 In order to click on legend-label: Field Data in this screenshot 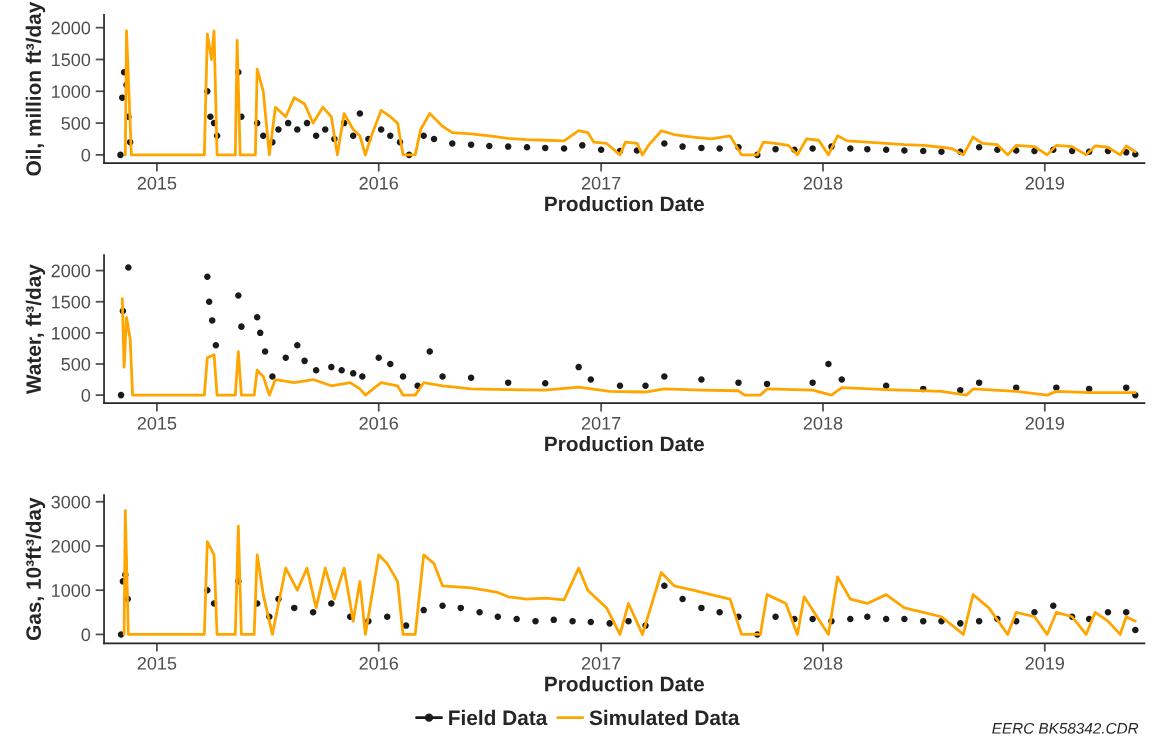, I will do `click(498, 717)`.